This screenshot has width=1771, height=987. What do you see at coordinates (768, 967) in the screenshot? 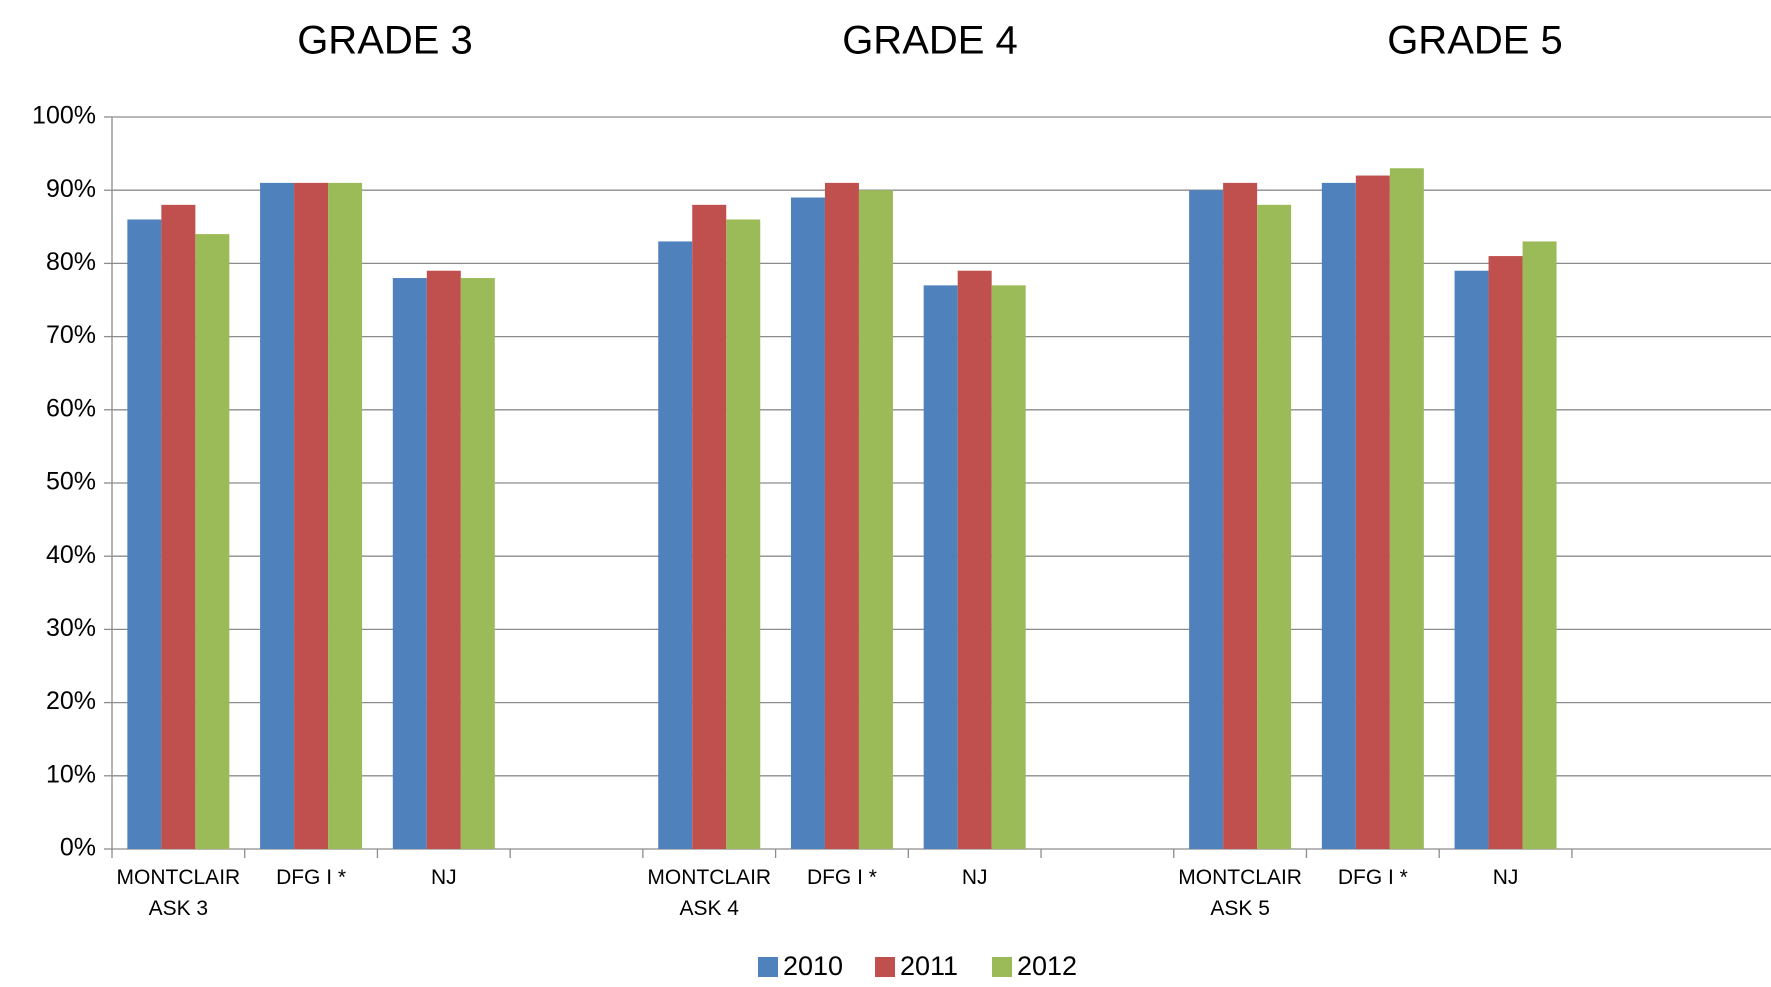
I see `legend-swatch-2010` at bounding box center [768, 967].